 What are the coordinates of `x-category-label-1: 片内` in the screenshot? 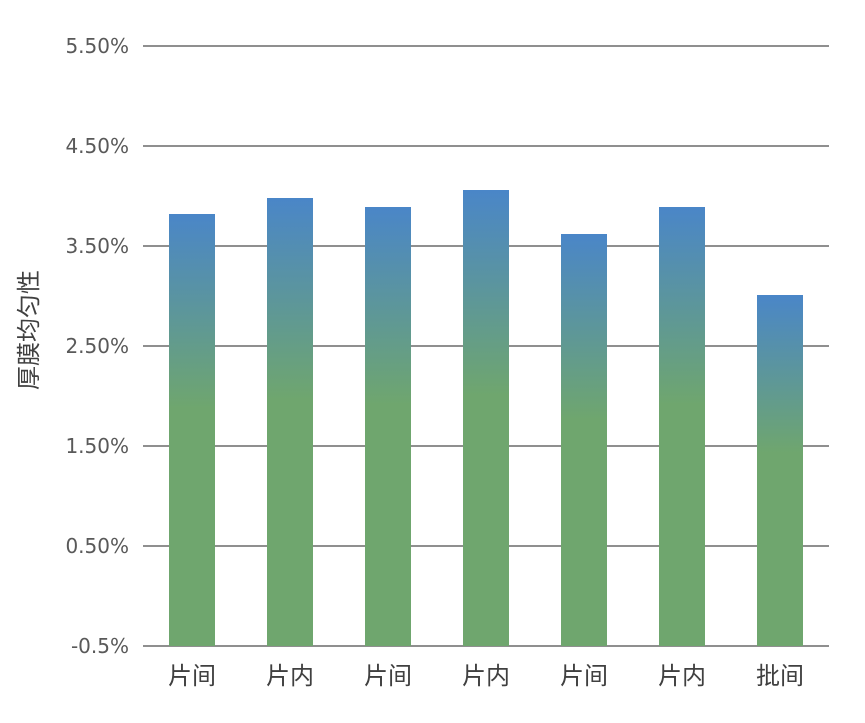 It's located at (290, 676).